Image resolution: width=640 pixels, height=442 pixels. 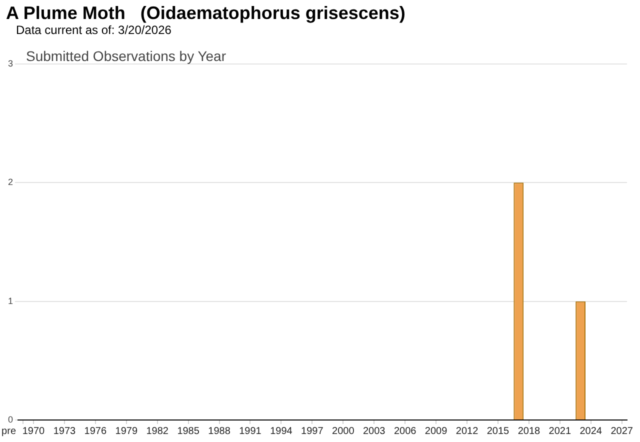 I want to click on x-tick-label: 2021, so click(x=560, y=431).